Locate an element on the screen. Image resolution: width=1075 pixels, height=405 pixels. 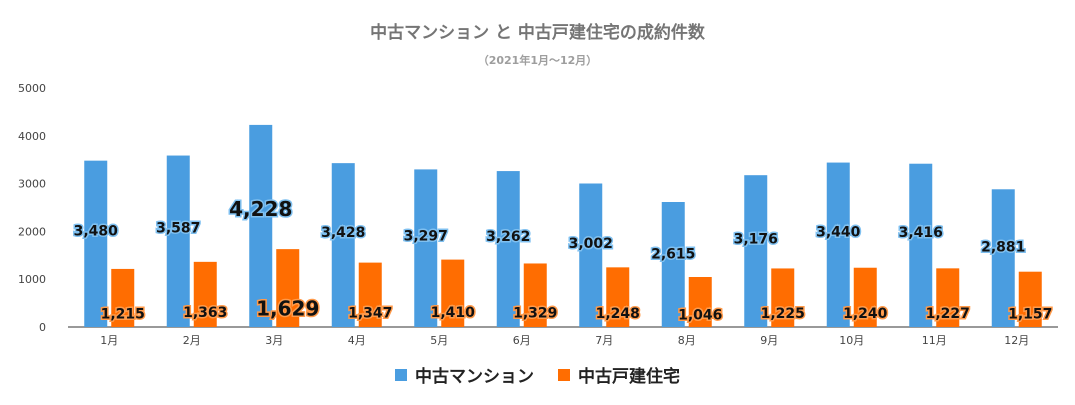
data-label-mansion: 3,416 is located at coordinates (921, 233).